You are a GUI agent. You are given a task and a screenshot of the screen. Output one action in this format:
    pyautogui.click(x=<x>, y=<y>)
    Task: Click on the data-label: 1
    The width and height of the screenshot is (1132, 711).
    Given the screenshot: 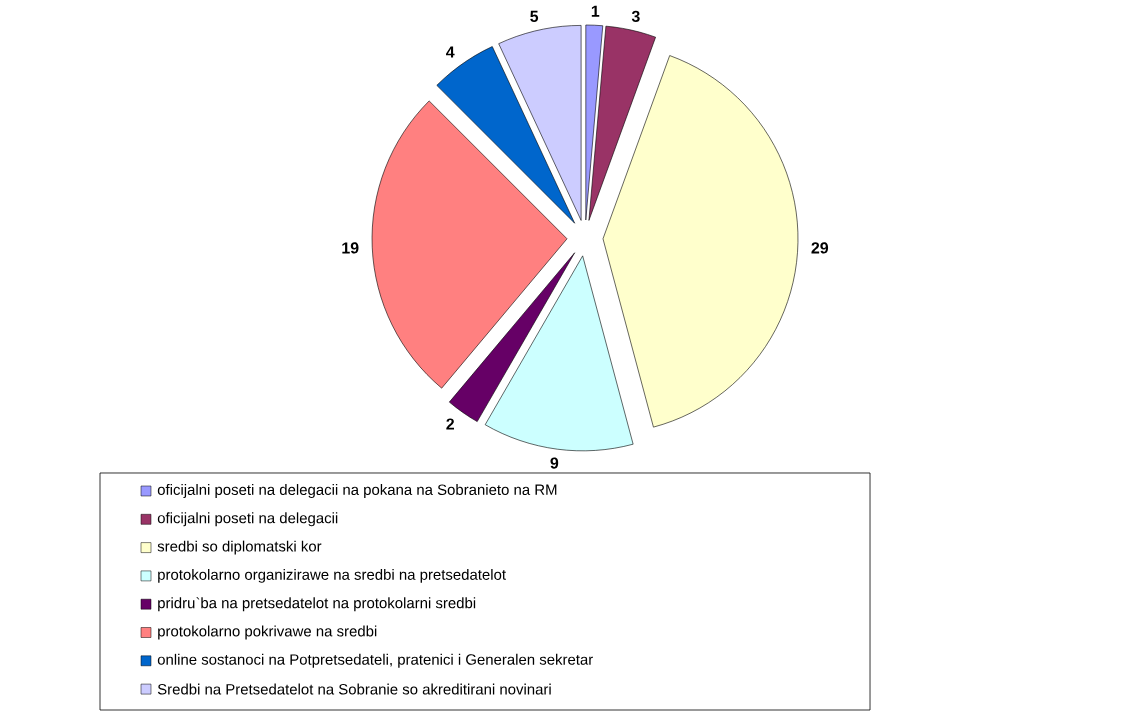 What is the action you would take?
    pyautogui.click(x=595, y=11)
    